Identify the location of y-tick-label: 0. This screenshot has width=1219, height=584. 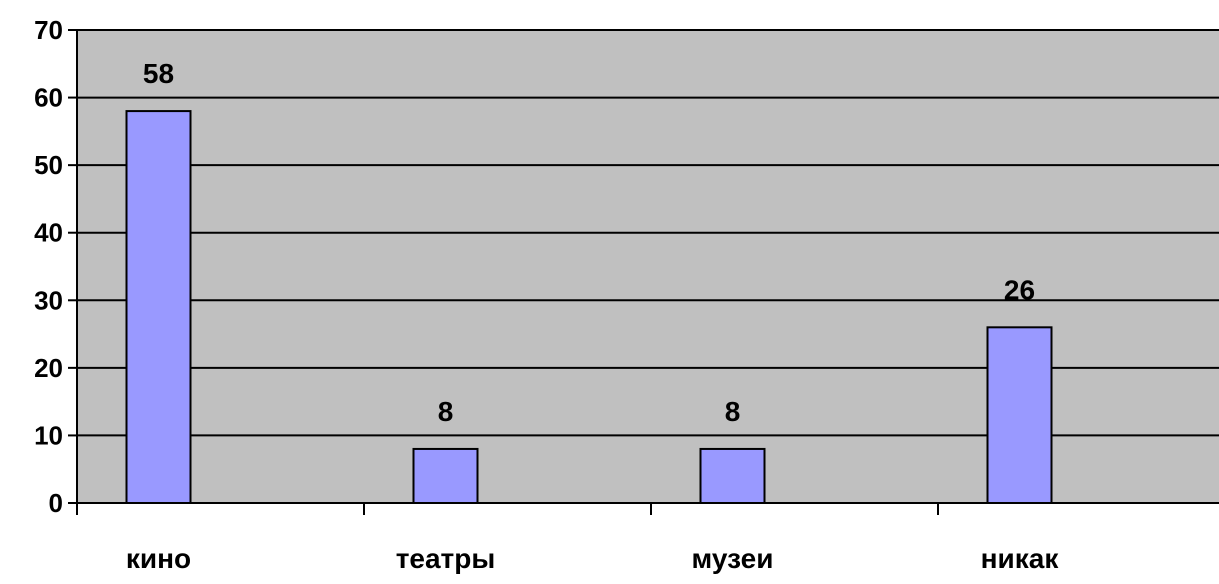
(56, 503).